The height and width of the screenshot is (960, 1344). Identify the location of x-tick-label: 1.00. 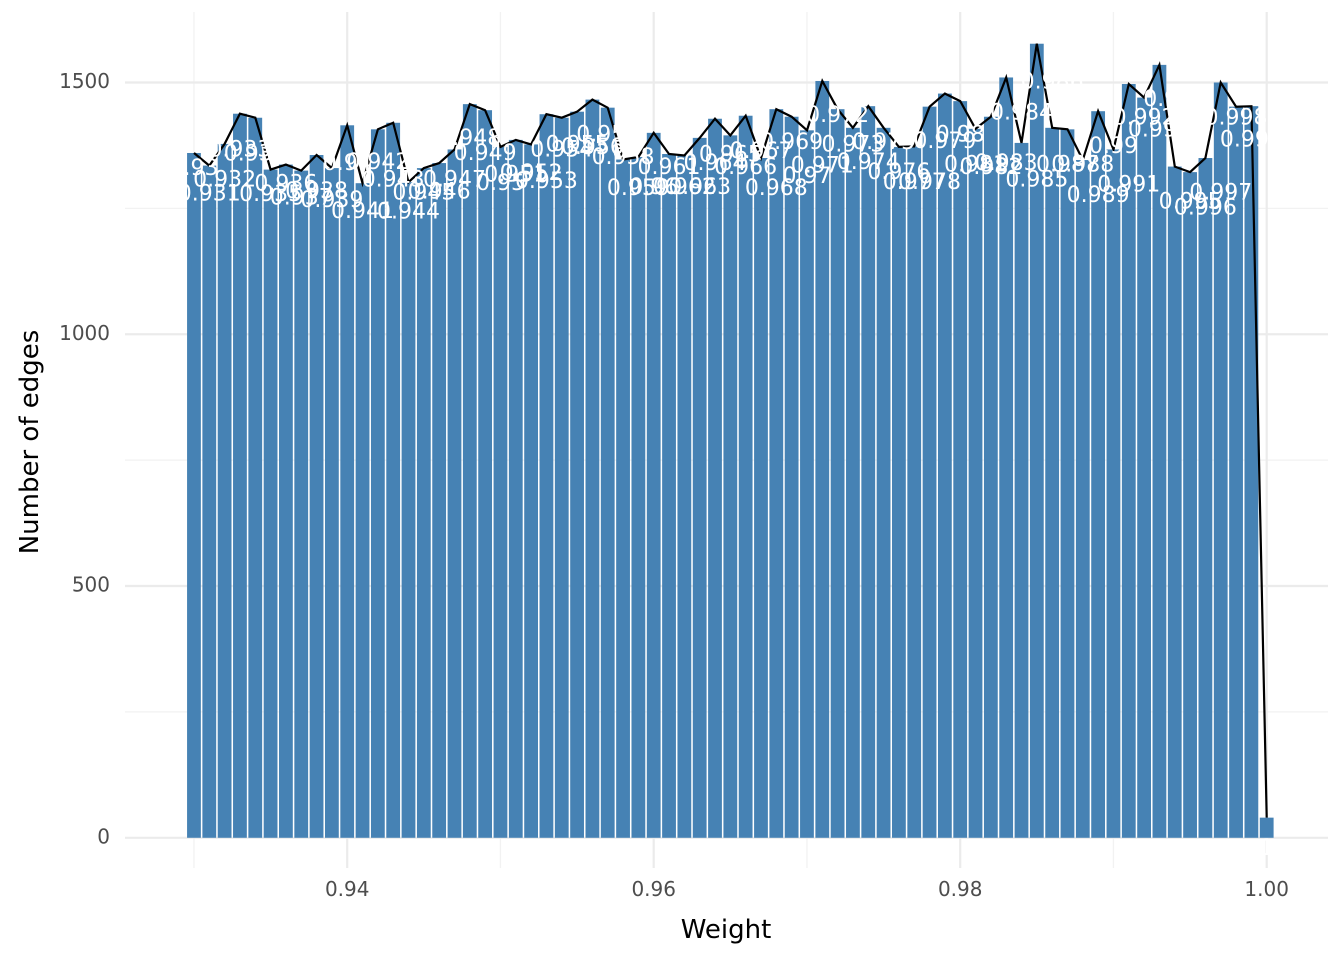
(1266, 889).